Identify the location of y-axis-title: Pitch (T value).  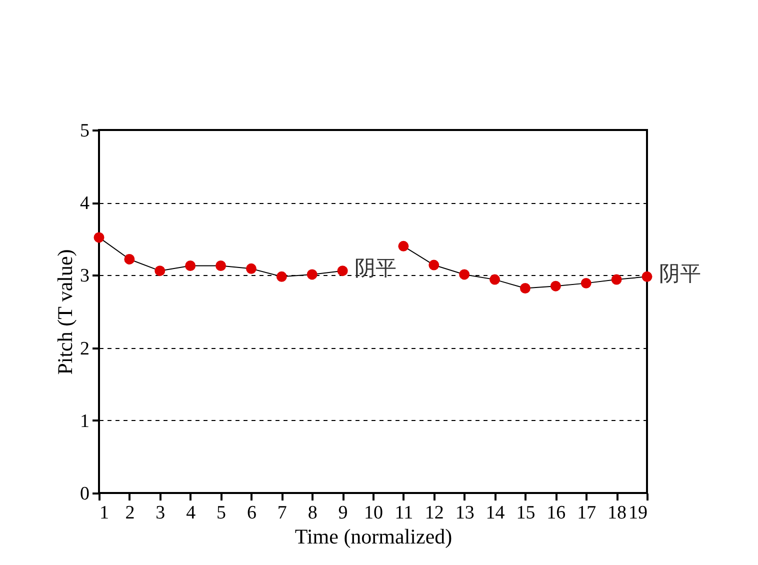
(65, 312).